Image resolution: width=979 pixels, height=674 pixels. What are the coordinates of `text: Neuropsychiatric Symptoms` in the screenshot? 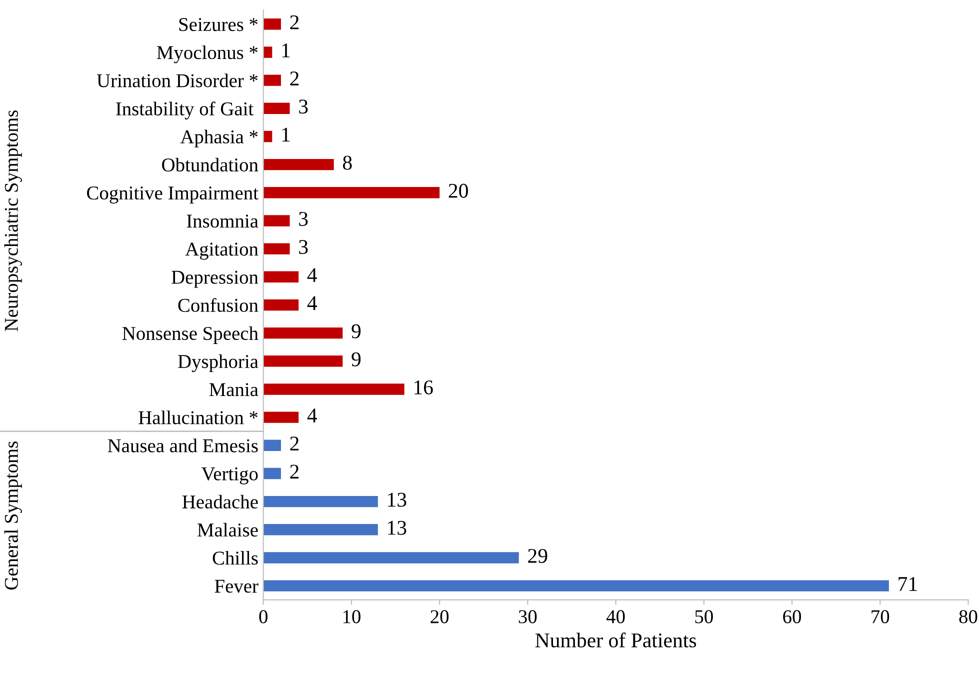 It's located at (13, 221).